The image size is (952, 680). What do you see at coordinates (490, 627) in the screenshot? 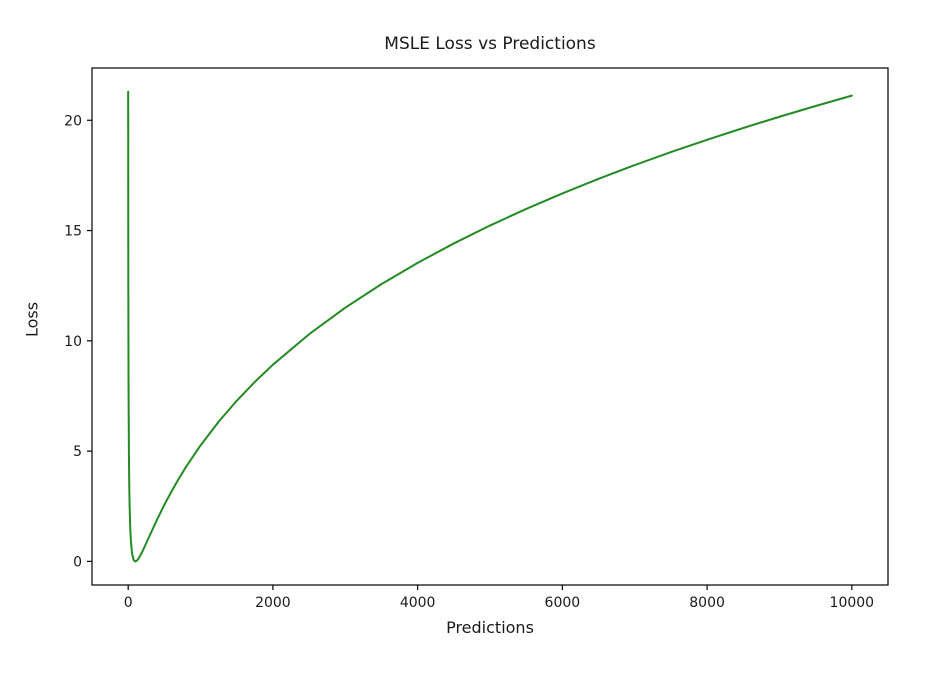
I see `x-axis-label: Predictions` at bounding box center [490, 627].